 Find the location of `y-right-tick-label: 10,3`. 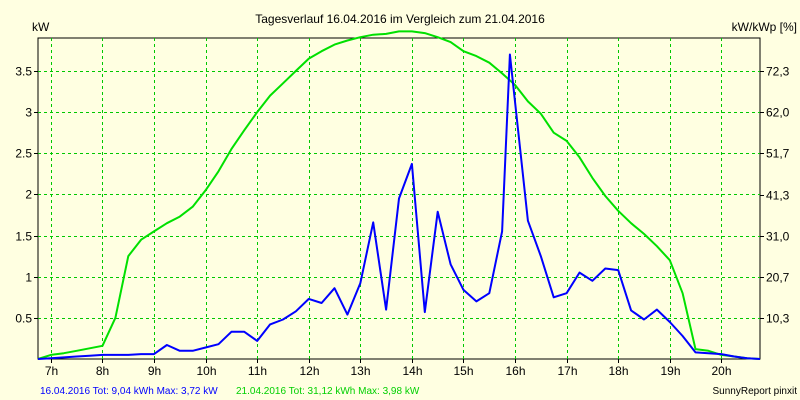

y-right-tick-label: 10,3 is located at coordinates (778, 319).